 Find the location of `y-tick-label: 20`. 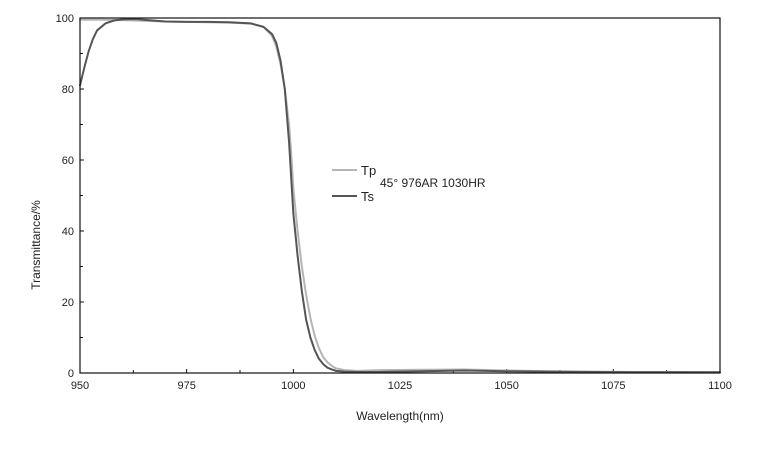

y-tick-label: 20 is located at coordinates (68, 303).